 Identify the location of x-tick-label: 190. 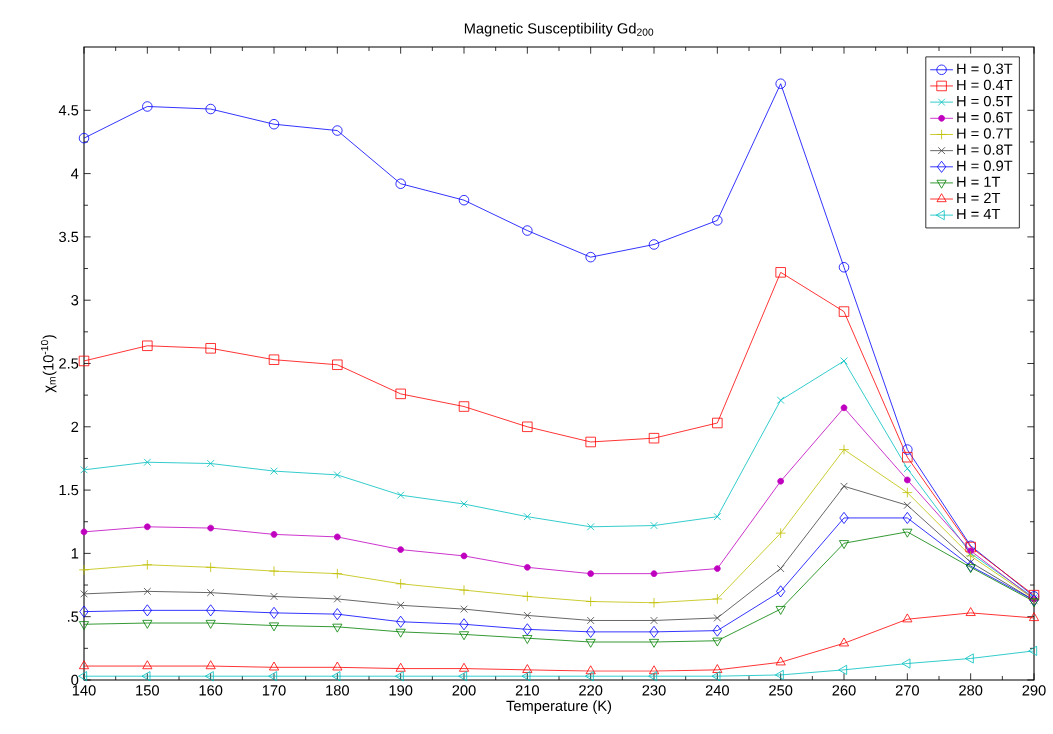
(401, 690).